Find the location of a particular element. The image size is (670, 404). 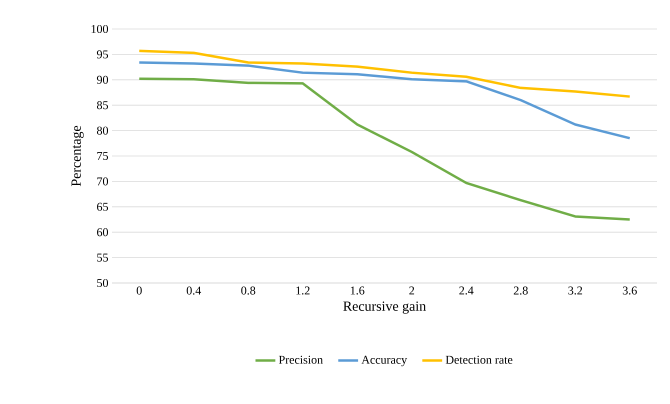

x-tick-label: 2.4 is located at coordinates (466, 290).